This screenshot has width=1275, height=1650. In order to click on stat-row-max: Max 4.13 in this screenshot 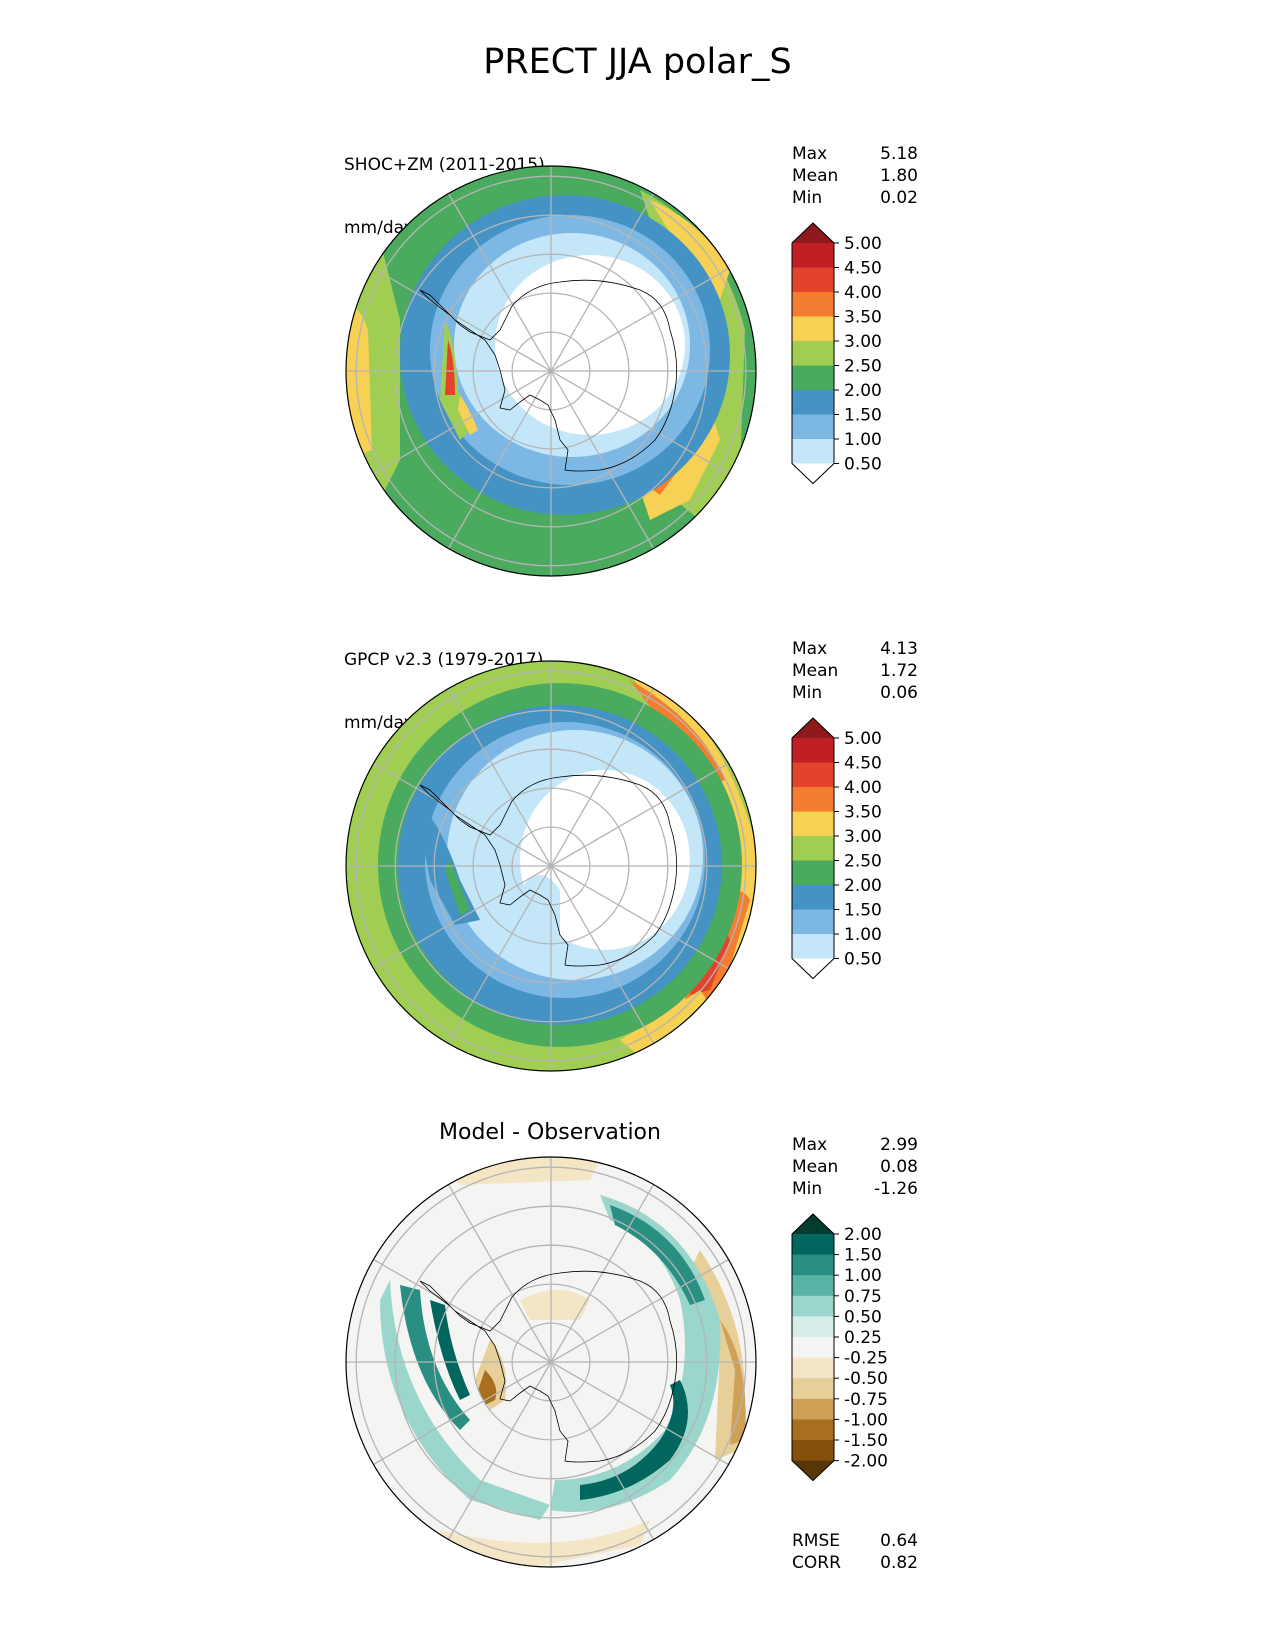, I will do `click(855, 649)`.